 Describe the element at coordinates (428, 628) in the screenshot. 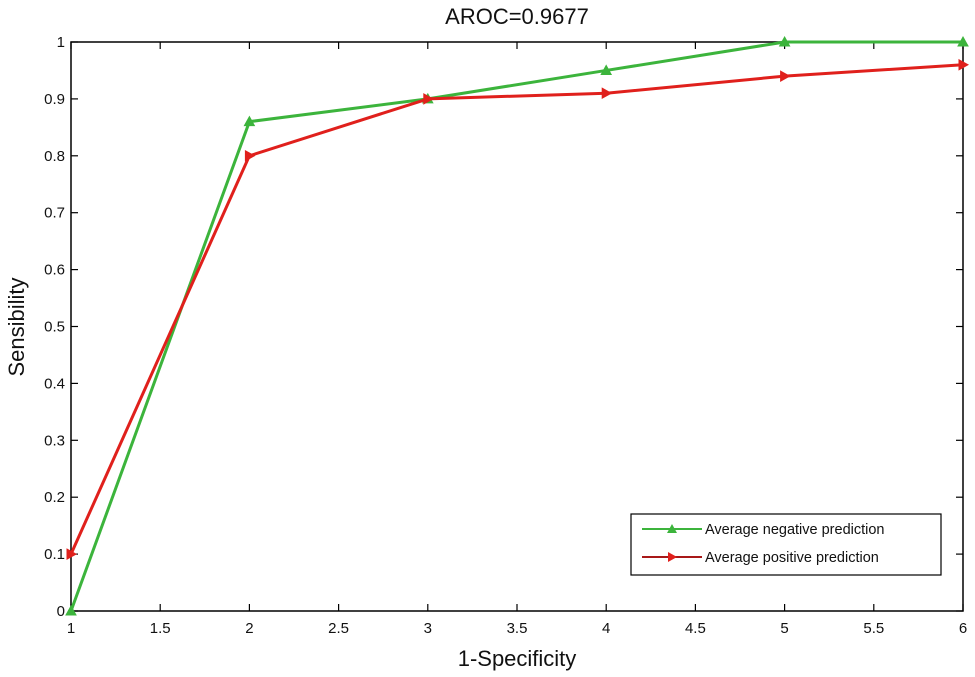

I see `x-tick-label: 3` at that location.